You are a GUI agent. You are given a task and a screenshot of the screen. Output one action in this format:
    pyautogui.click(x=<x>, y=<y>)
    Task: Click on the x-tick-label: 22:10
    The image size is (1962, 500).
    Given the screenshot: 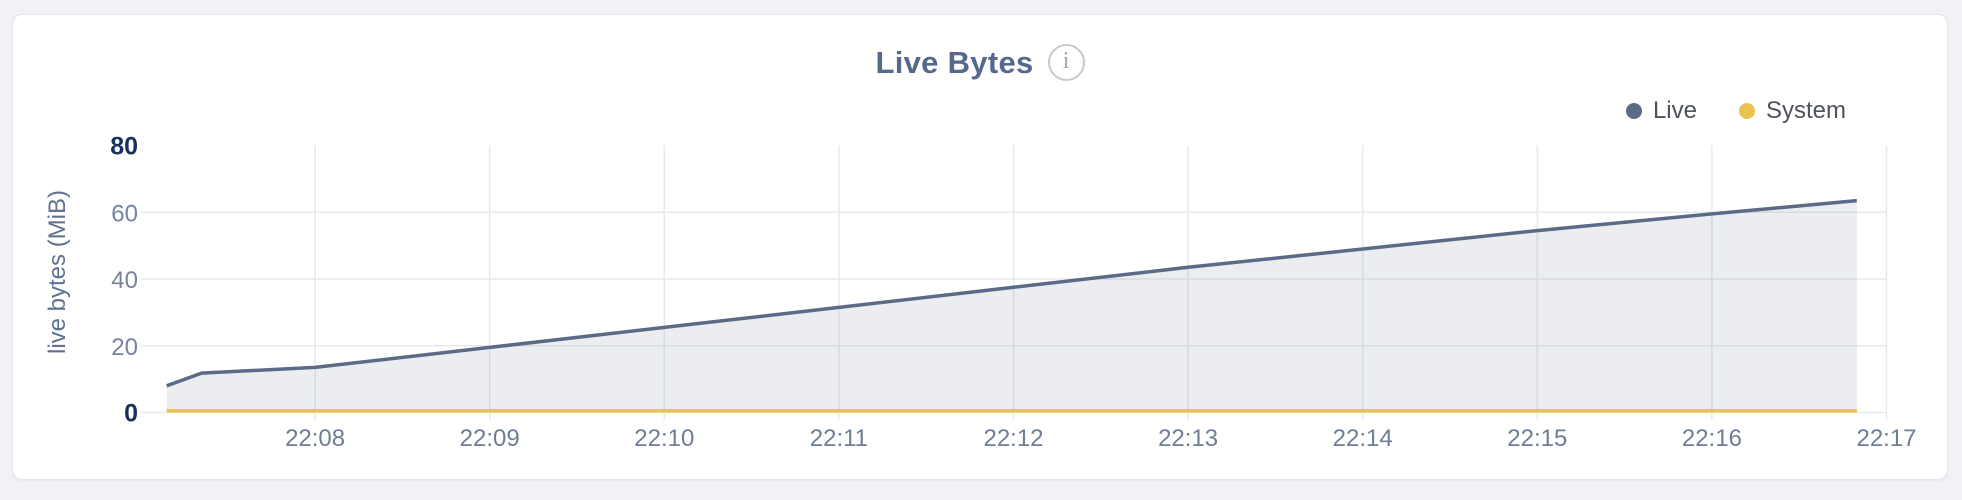 What is the action you would take?
    pyautogui.click(x=664, y=438)
    